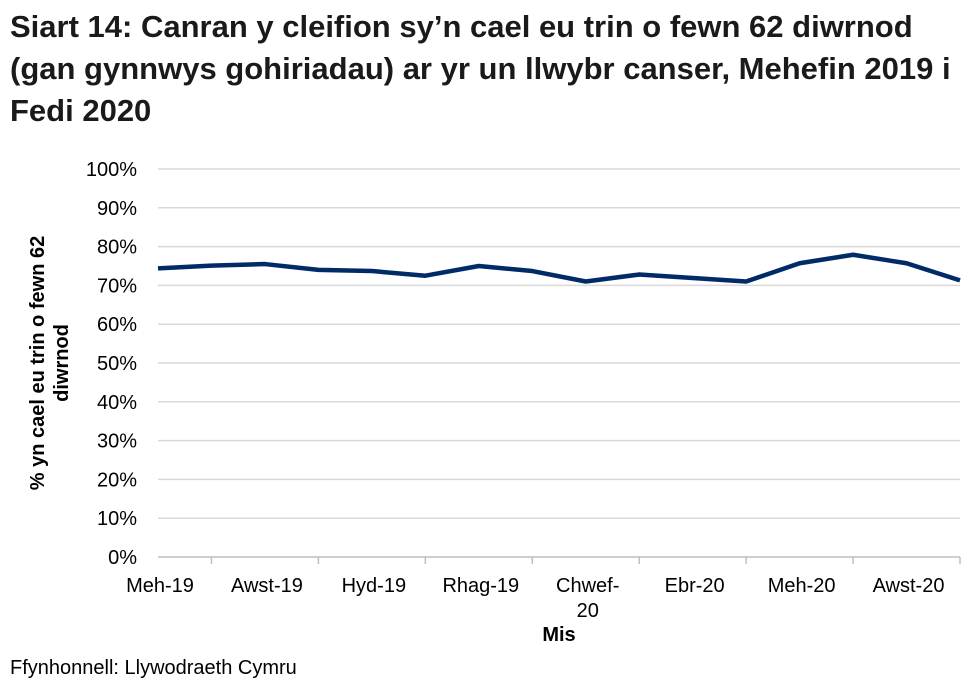  I want to click on y-axis-title: % yn cael eu trin o fewn 62 diwrnod, so click(50, 363).